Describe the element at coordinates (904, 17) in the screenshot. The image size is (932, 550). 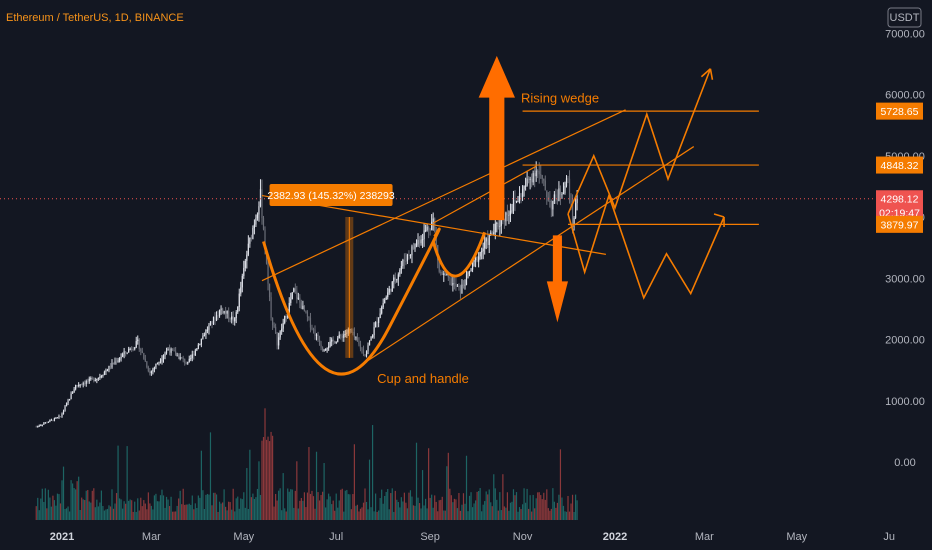
I see `currency-badge: USDT` at that location.